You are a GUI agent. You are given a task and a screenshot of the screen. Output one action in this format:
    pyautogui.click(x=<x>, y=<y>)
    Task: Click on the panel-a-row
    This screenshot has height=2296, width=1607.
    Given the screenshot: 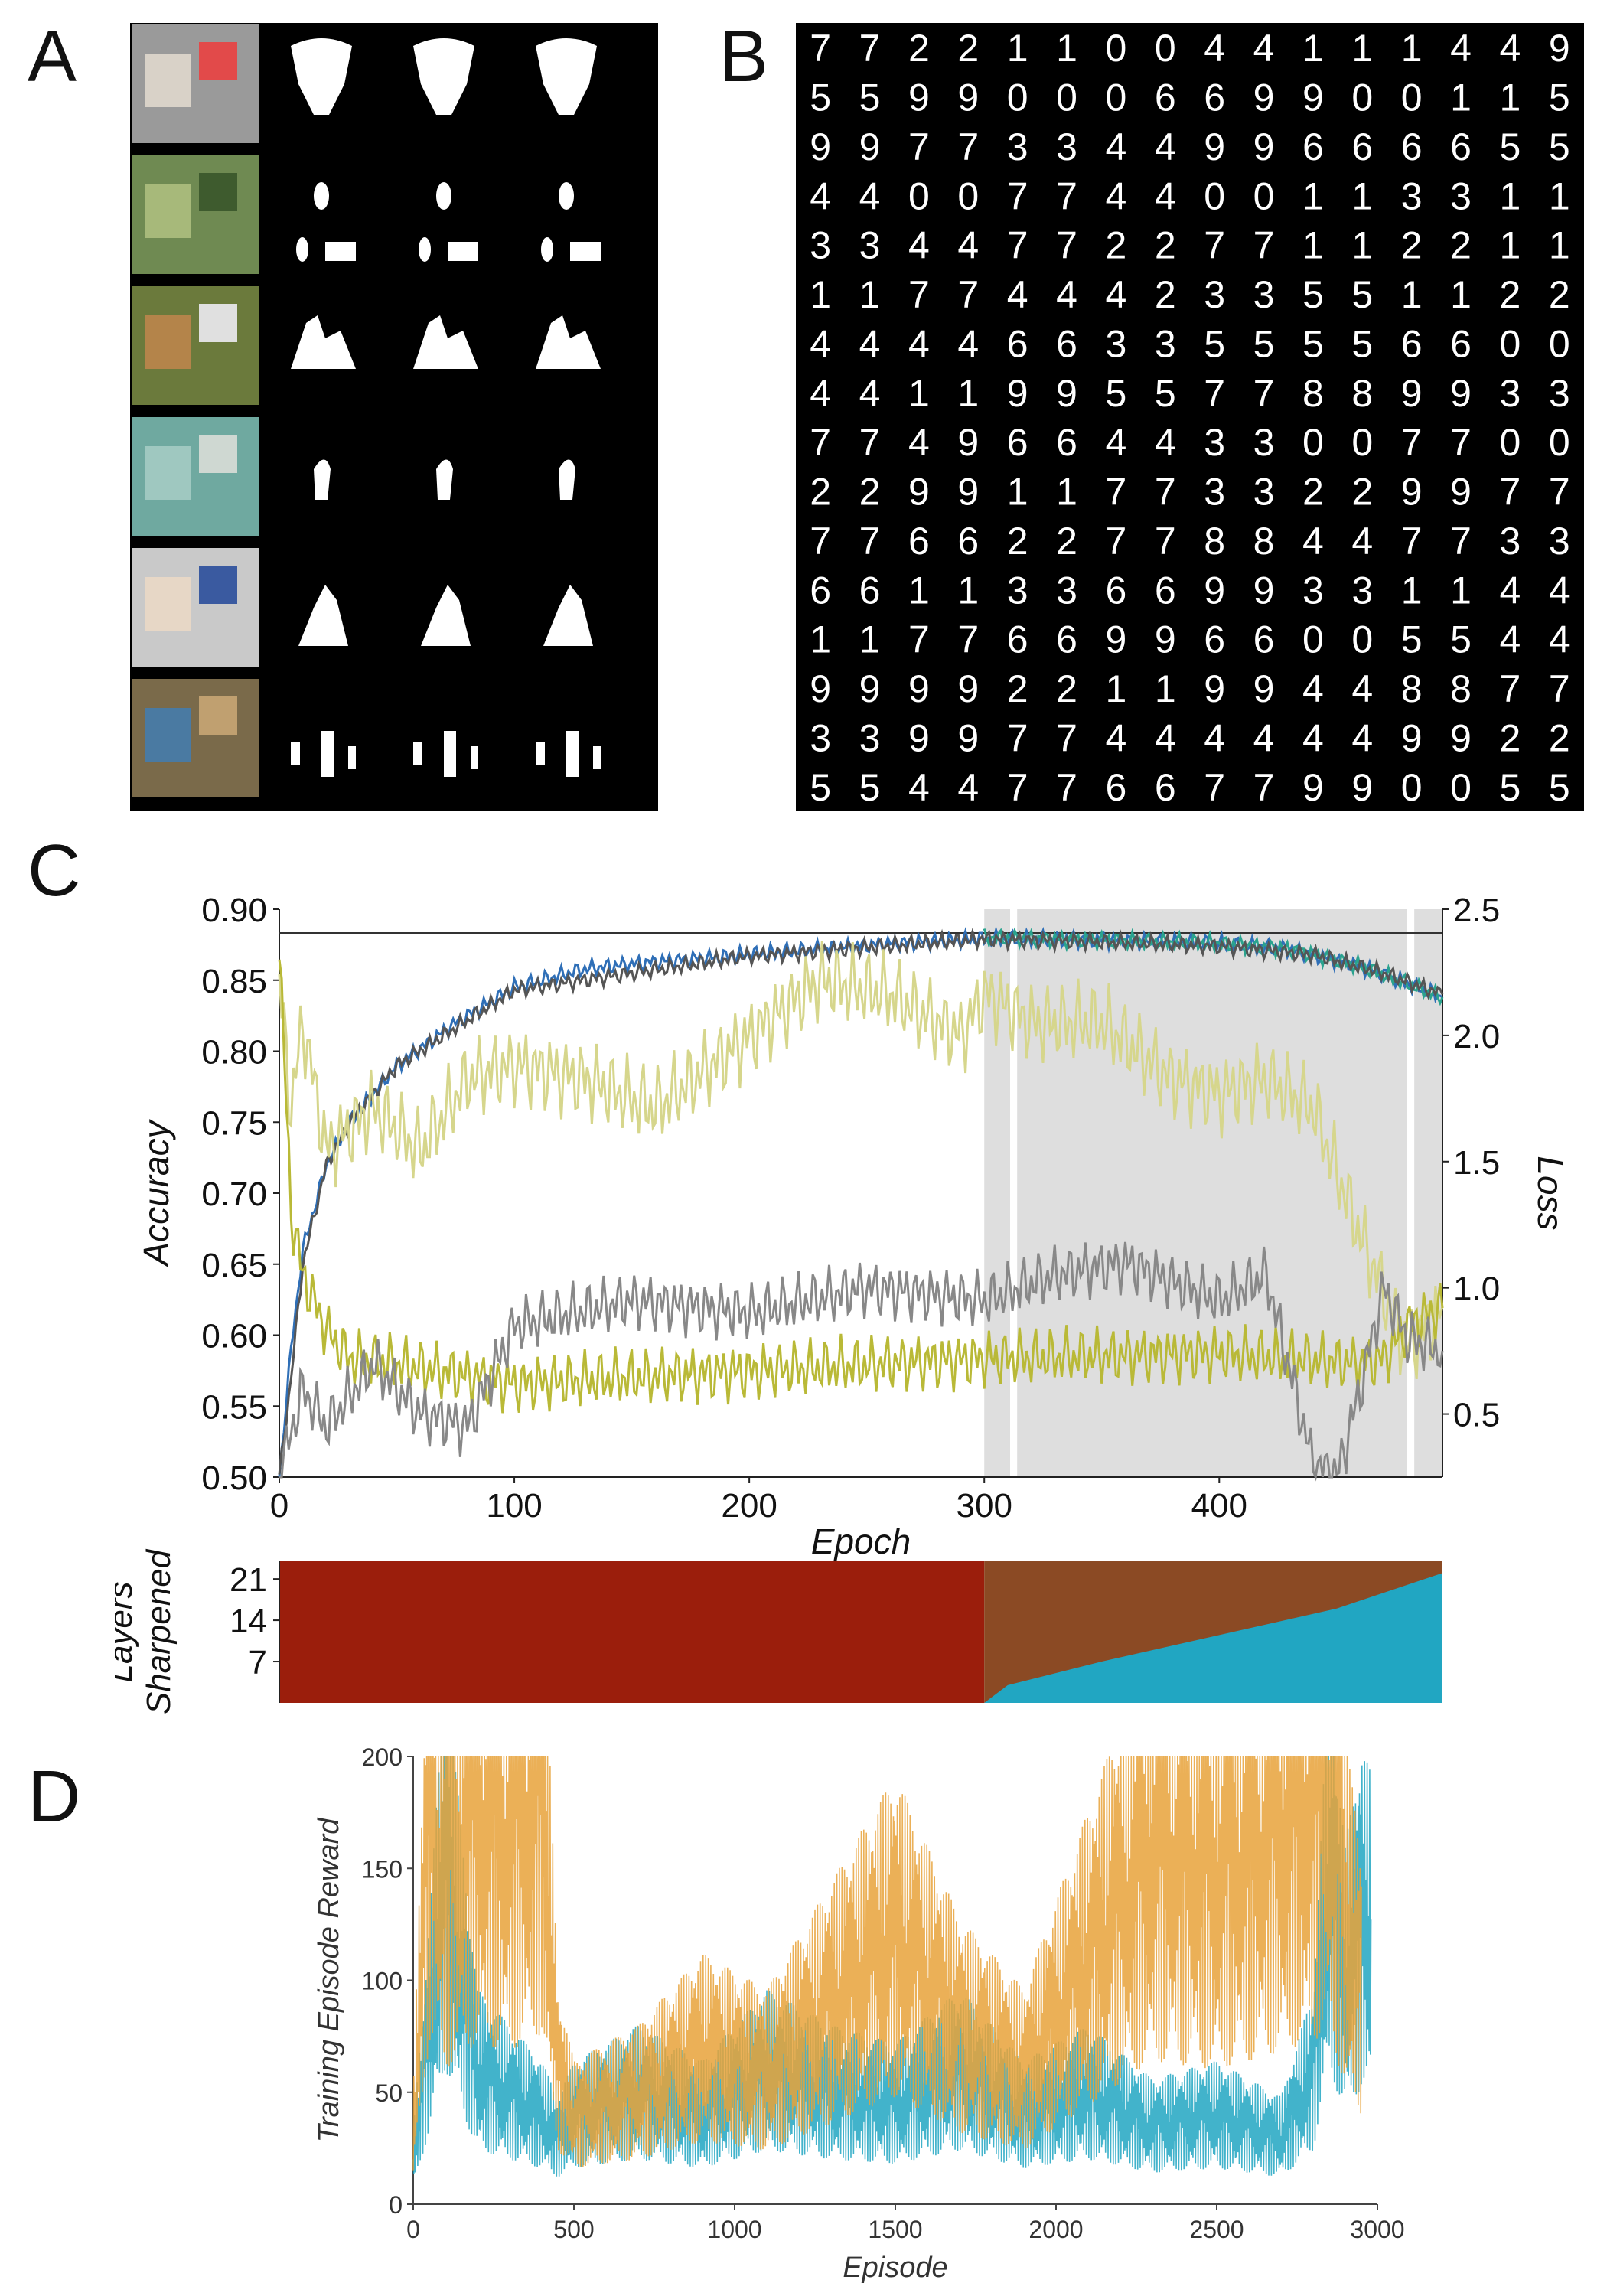 What is the action you would take?
    pyautogui.click(x=353, y=476)
    